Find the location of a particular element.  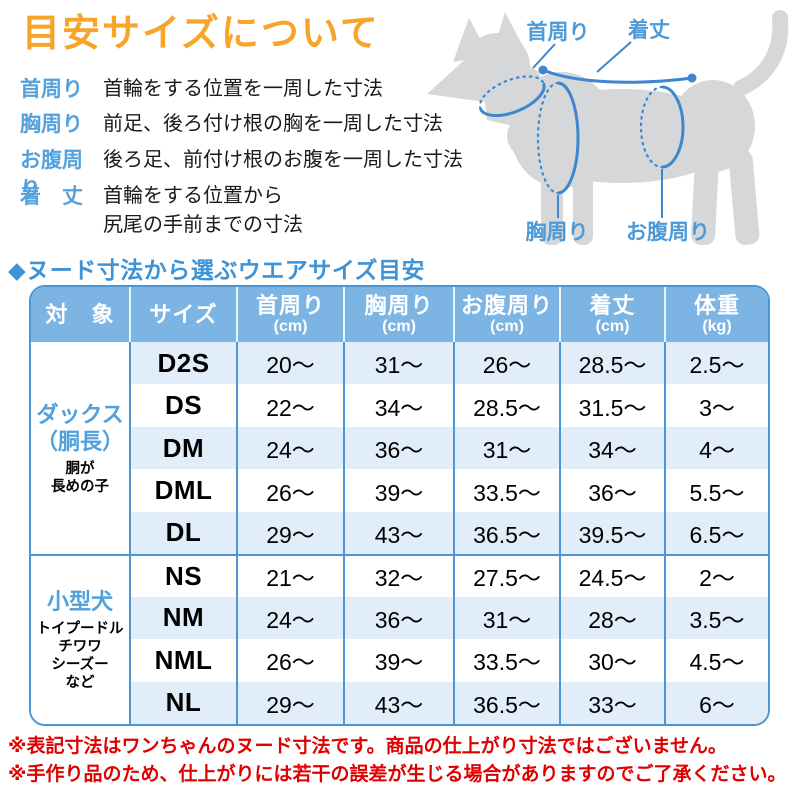

dog-silhouette is located at coordinates (608, 128).